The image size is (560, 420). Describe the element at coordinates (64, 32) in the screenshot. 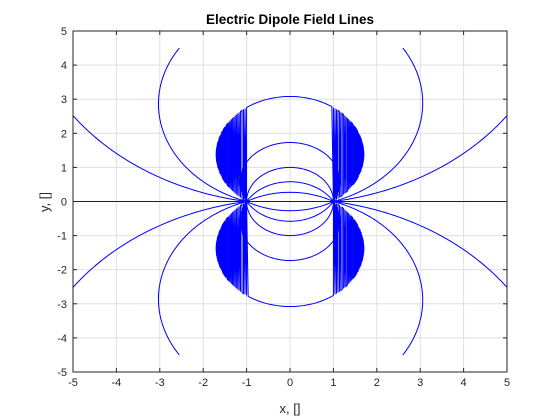

I see `y-tick-label: 5` at that location.